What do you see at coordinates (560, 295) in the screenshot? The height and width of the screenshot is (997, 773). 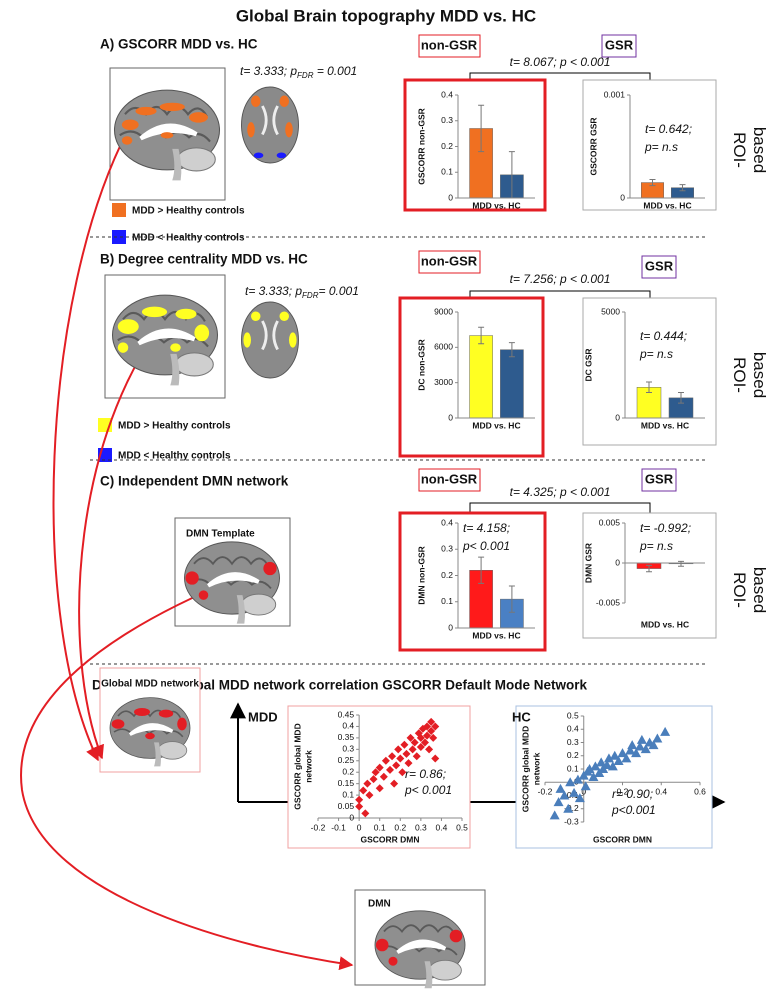 I see `bracket` at bounding box center [560, 295].